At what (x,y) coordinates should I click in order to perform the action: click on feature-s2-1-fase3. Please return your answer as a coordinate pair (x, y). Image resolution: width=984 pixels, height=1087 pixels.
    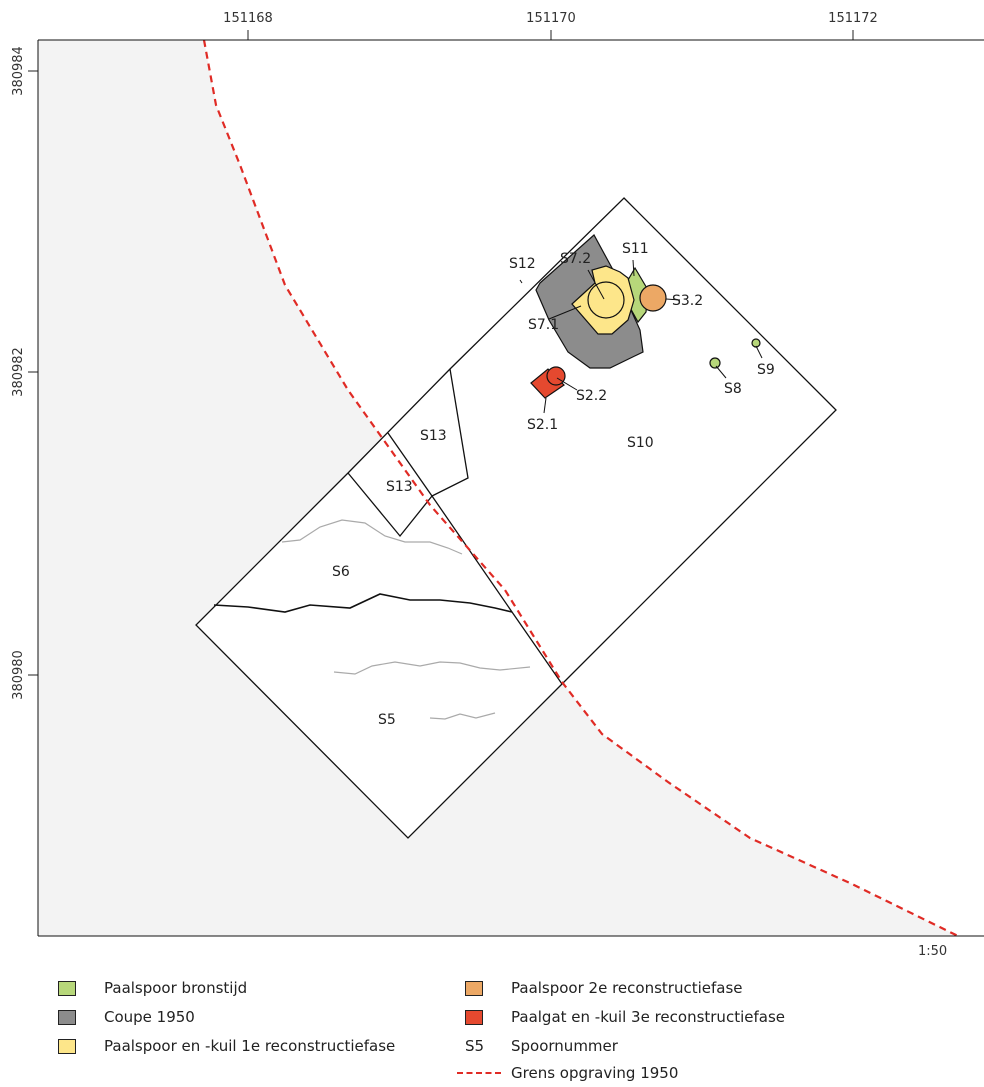
    Looking at the image, I should click on (547, 383).